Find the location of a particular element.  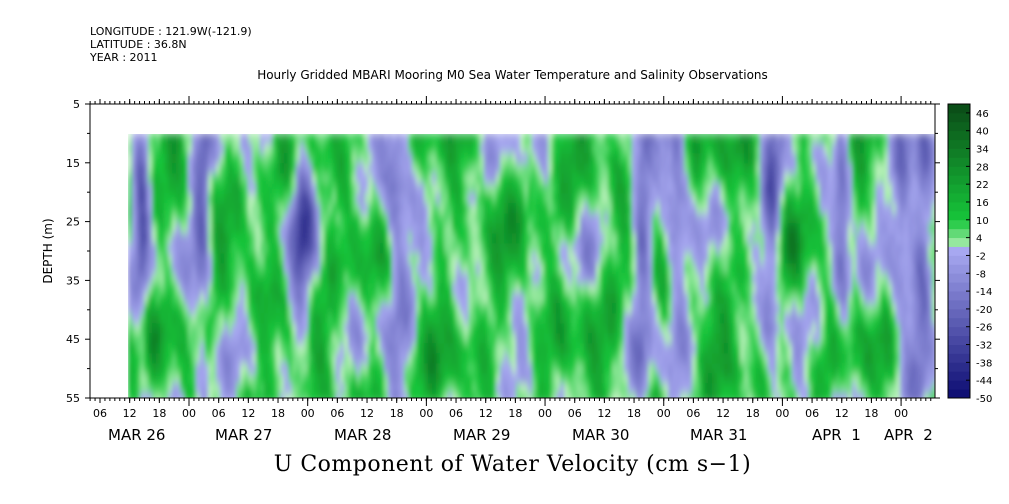

x-date-label: APR 2 is located at coordinates (908, 435).